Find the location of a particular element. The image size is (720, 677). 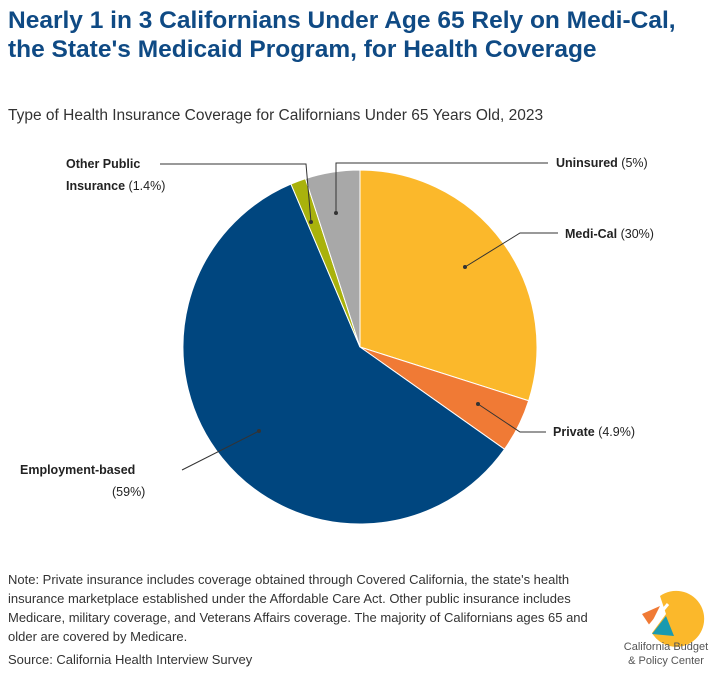

label-employment-value: (59%) is located at coordinates (128, 492).